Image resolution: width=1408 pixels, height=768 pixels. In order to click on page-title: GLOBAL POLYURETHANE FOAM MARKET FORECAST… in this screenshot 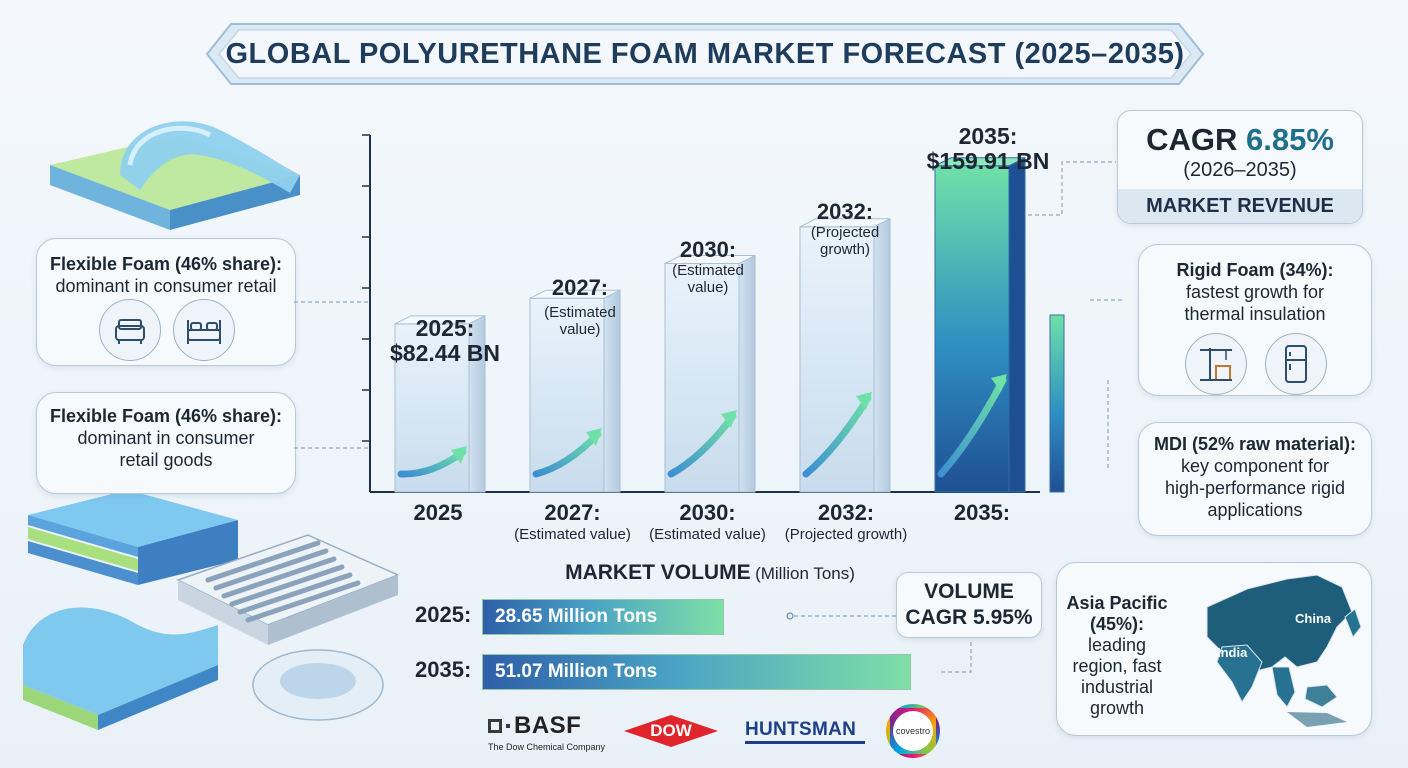, I will do `click(705, 54)`.